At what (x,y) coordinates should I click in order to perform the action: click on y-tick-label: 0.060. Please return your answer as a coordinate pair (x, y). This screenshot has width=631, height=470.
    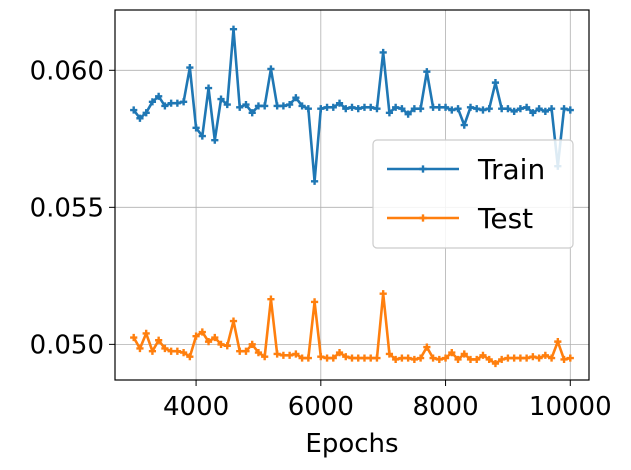
    Looking at the image, I should click on (67, 71).